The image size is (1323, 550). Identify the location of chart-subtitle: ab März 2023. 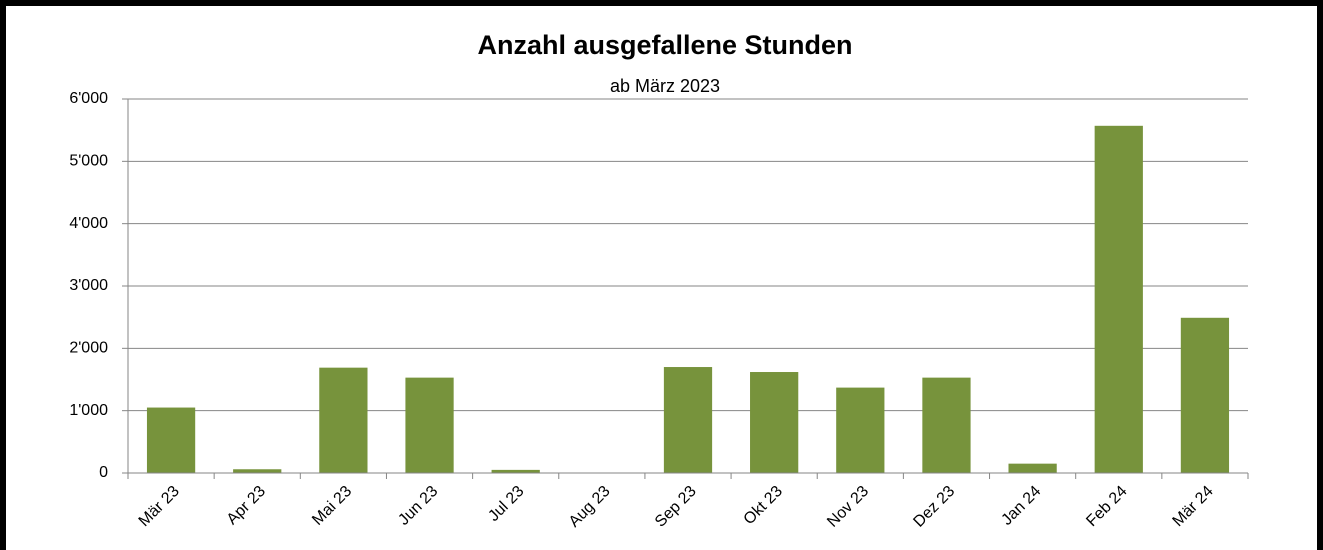
(665, 86).